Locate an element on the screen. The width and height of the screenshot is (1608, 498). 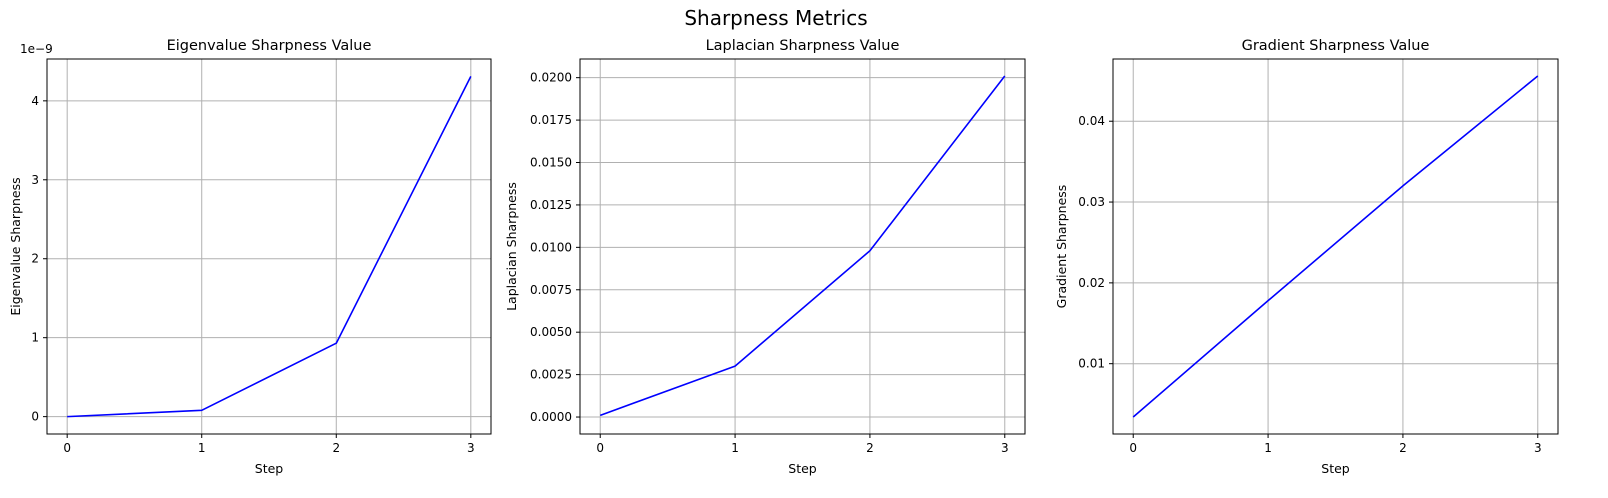
y-tick-label: 0.0050 is located at coordinates (551, 332).